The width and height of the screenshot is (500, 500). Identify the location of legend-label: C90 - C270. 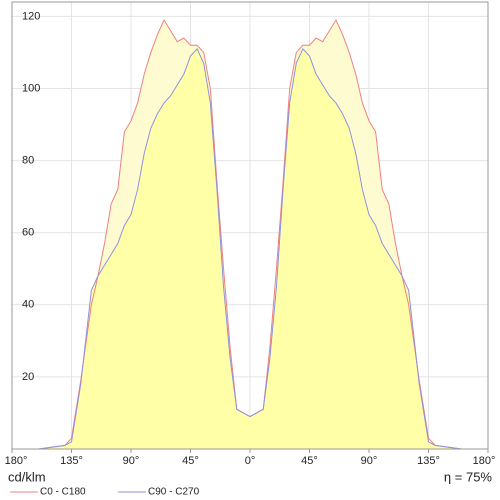
(174, 492).